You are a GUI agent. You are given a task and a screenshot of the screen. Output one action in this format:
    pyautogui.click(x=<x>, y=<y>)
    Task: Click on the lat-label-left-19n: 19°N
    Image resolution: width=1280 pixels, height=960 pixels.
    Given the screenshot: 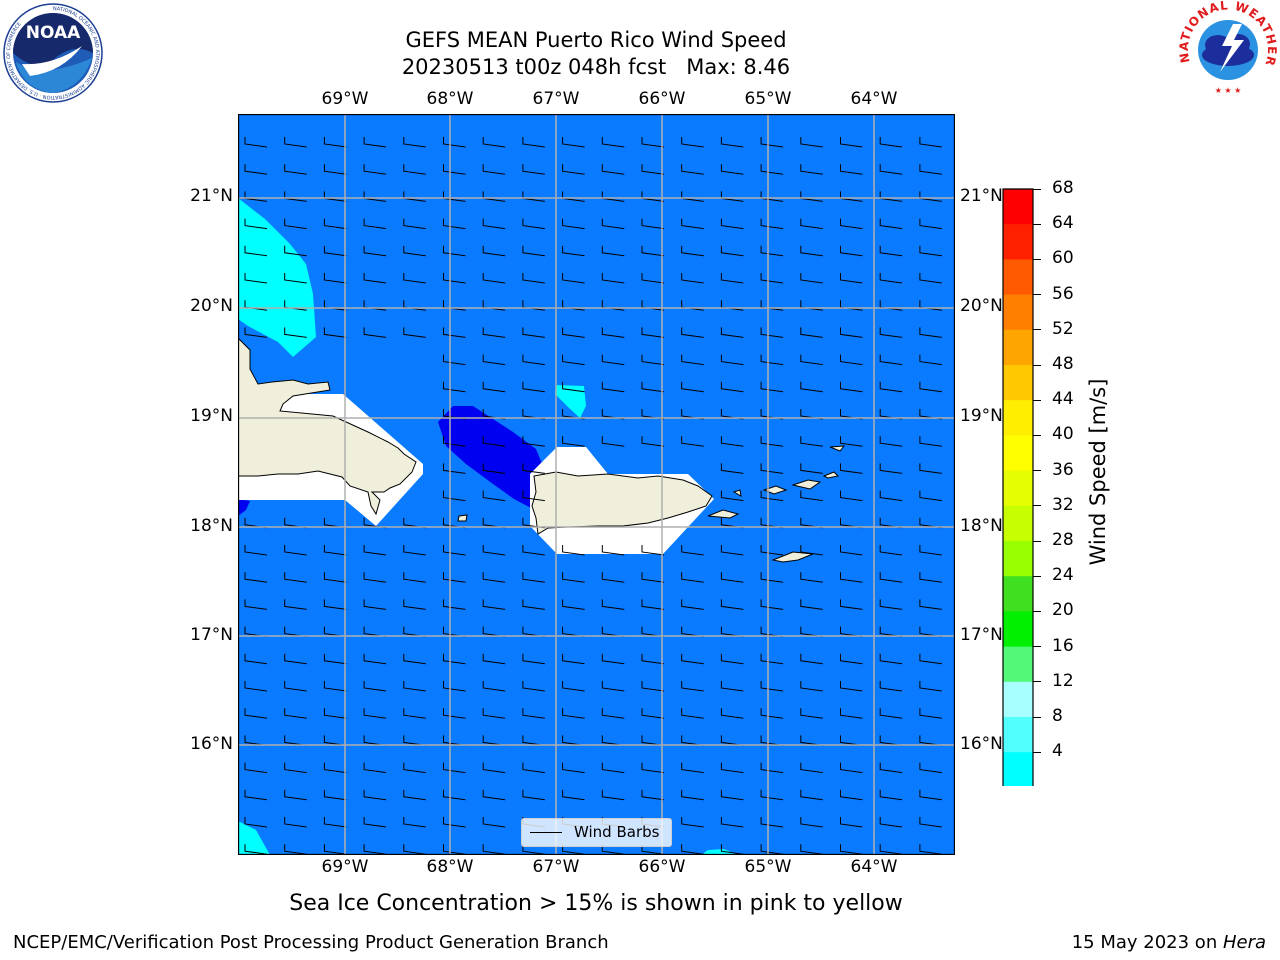 What is the action you would take?
    pyautogui.click(x=211, y=416)
    